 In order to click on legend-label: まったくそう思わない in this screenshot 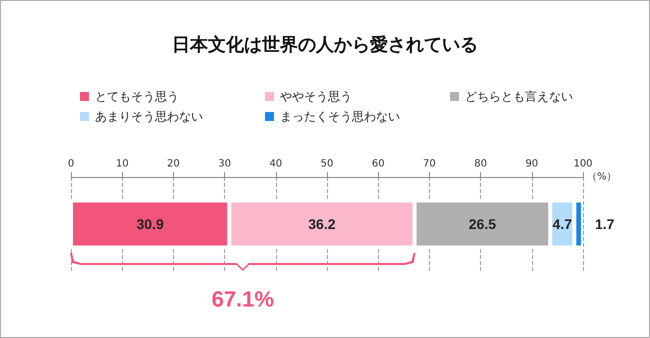, I will do `click(340, 117)`.